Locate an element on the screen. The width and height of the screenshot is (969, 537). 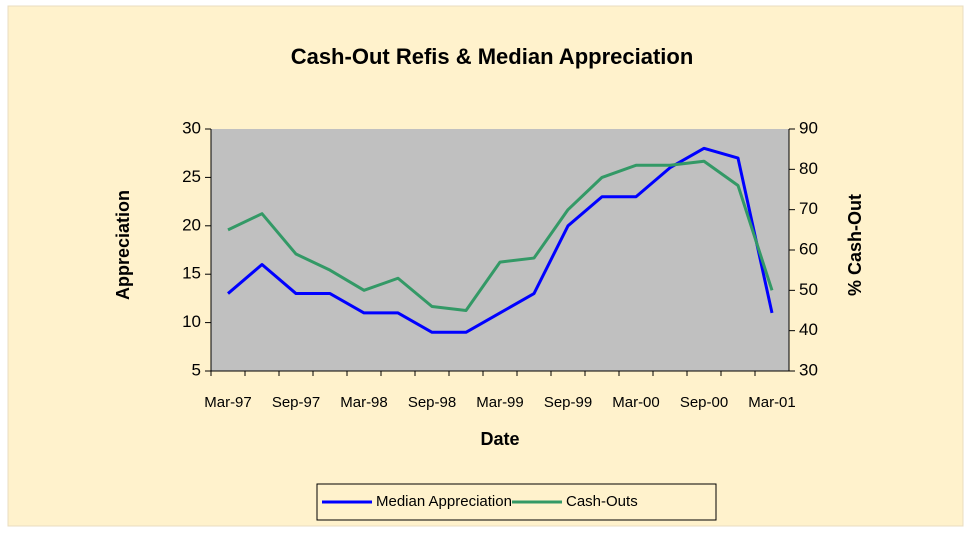
x-tick-label: Mar-98 is located at coordinates (364, 402).